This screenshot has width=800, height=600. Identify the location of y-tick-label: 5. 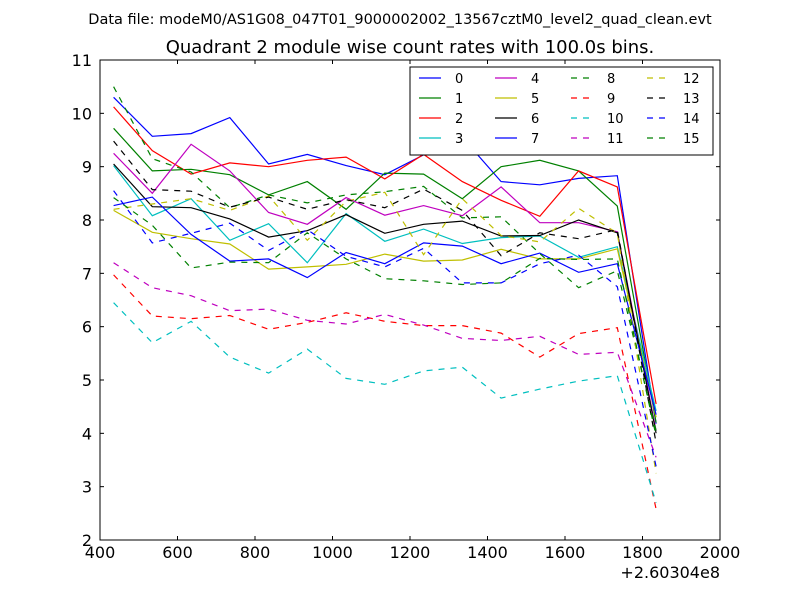
(87, 380).